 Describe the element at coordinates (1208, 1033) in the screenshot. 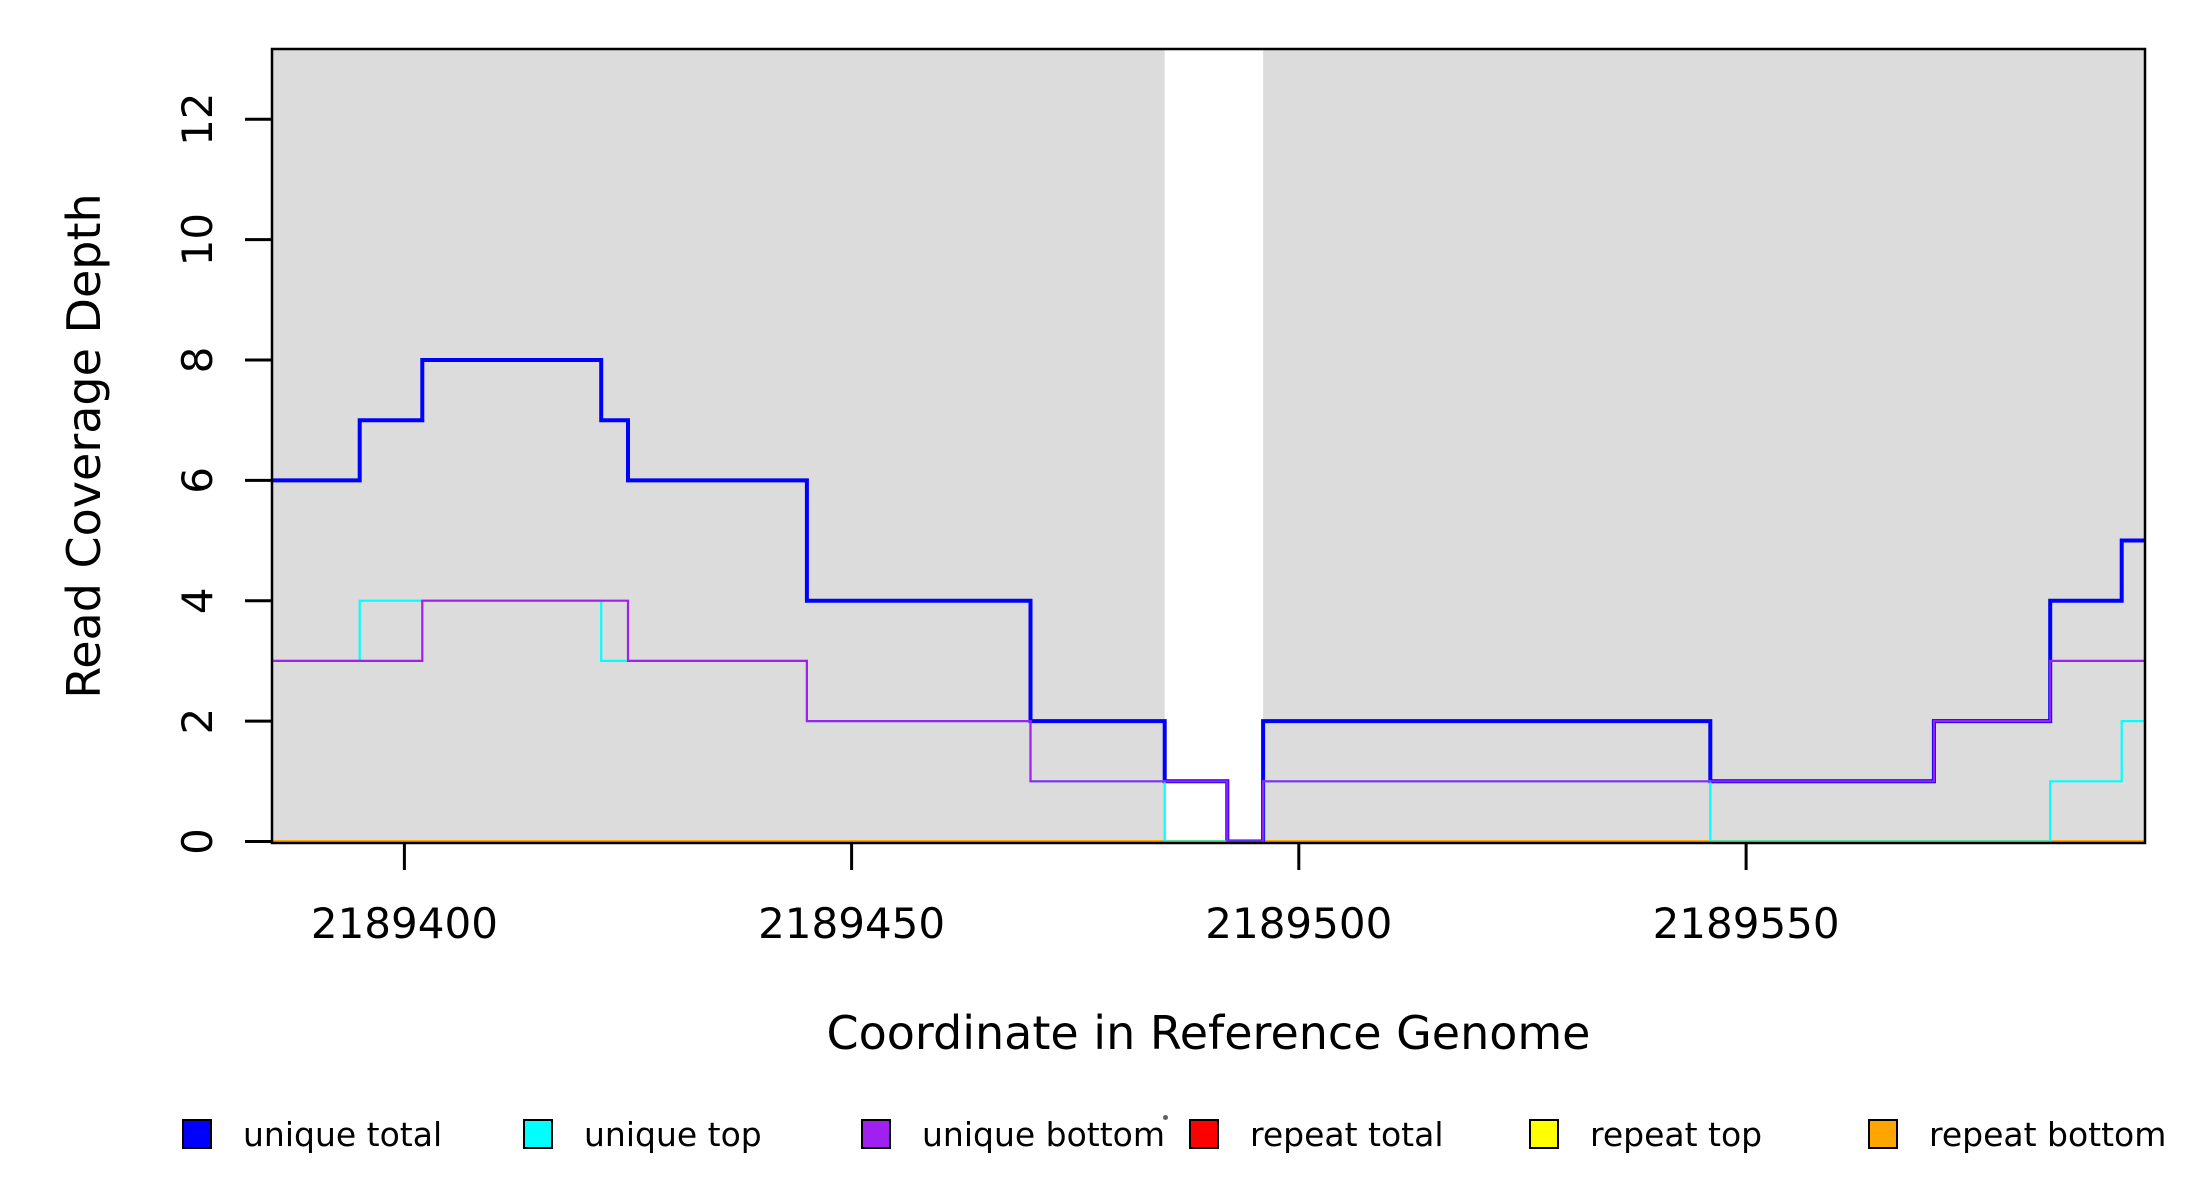

I see `x-axis-title: Coordinate in Reference Genome` at that location.